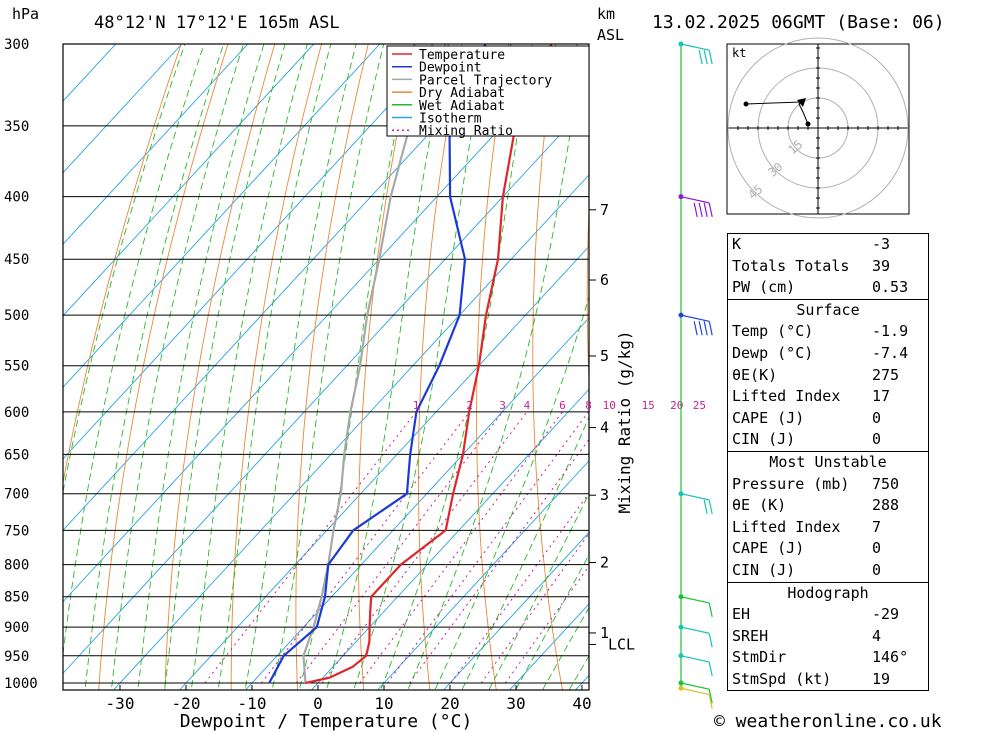 Image resolution: width=1000 pixels, height=733 pixels. What do you see at coordinates (609, 405) in the screenshot?
I see `mixing-ratio-label: 10` at bounding box center [609, 405].